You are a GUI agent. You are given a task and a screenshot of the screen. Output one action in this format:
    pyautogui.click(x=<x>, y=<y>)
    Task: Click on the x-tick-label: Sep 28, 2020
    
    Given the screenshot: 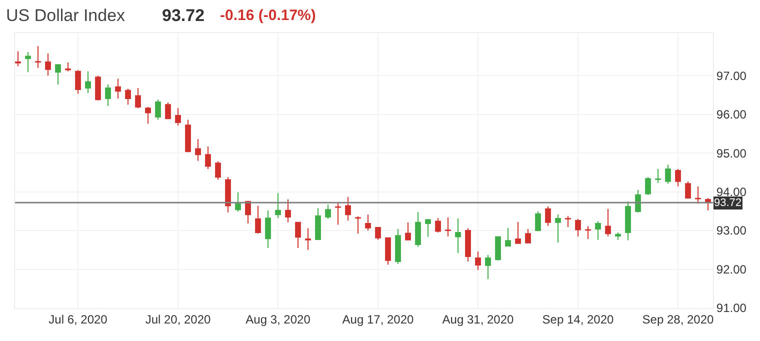 What is the action you would take?
    pyautogui.click(x=678, y=319)
    